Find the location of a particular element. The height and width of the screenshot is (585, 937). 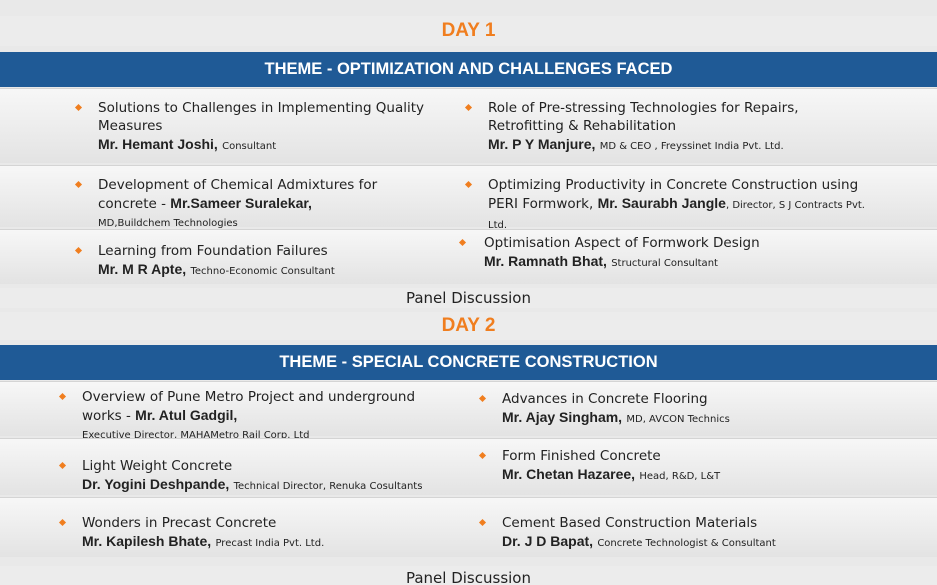

speaker-name: Dr. J D Bapat, is located at coordinates (548, 541).